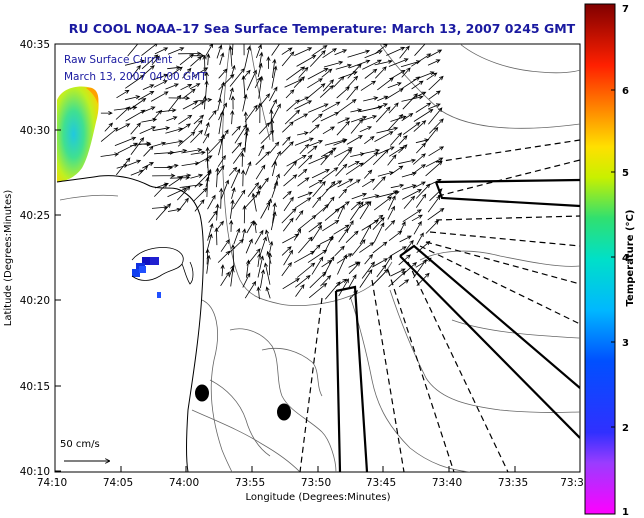 Image resolution: width=644 pixels, height=518 pixels. I want to click on colorbar-tick-label: 1, so click(625, 512).